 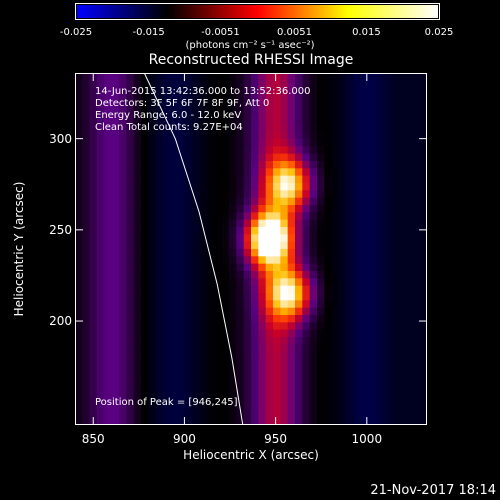 I want to click on colorbar-tick-label: 0.0051, so click(x=295, y=32).